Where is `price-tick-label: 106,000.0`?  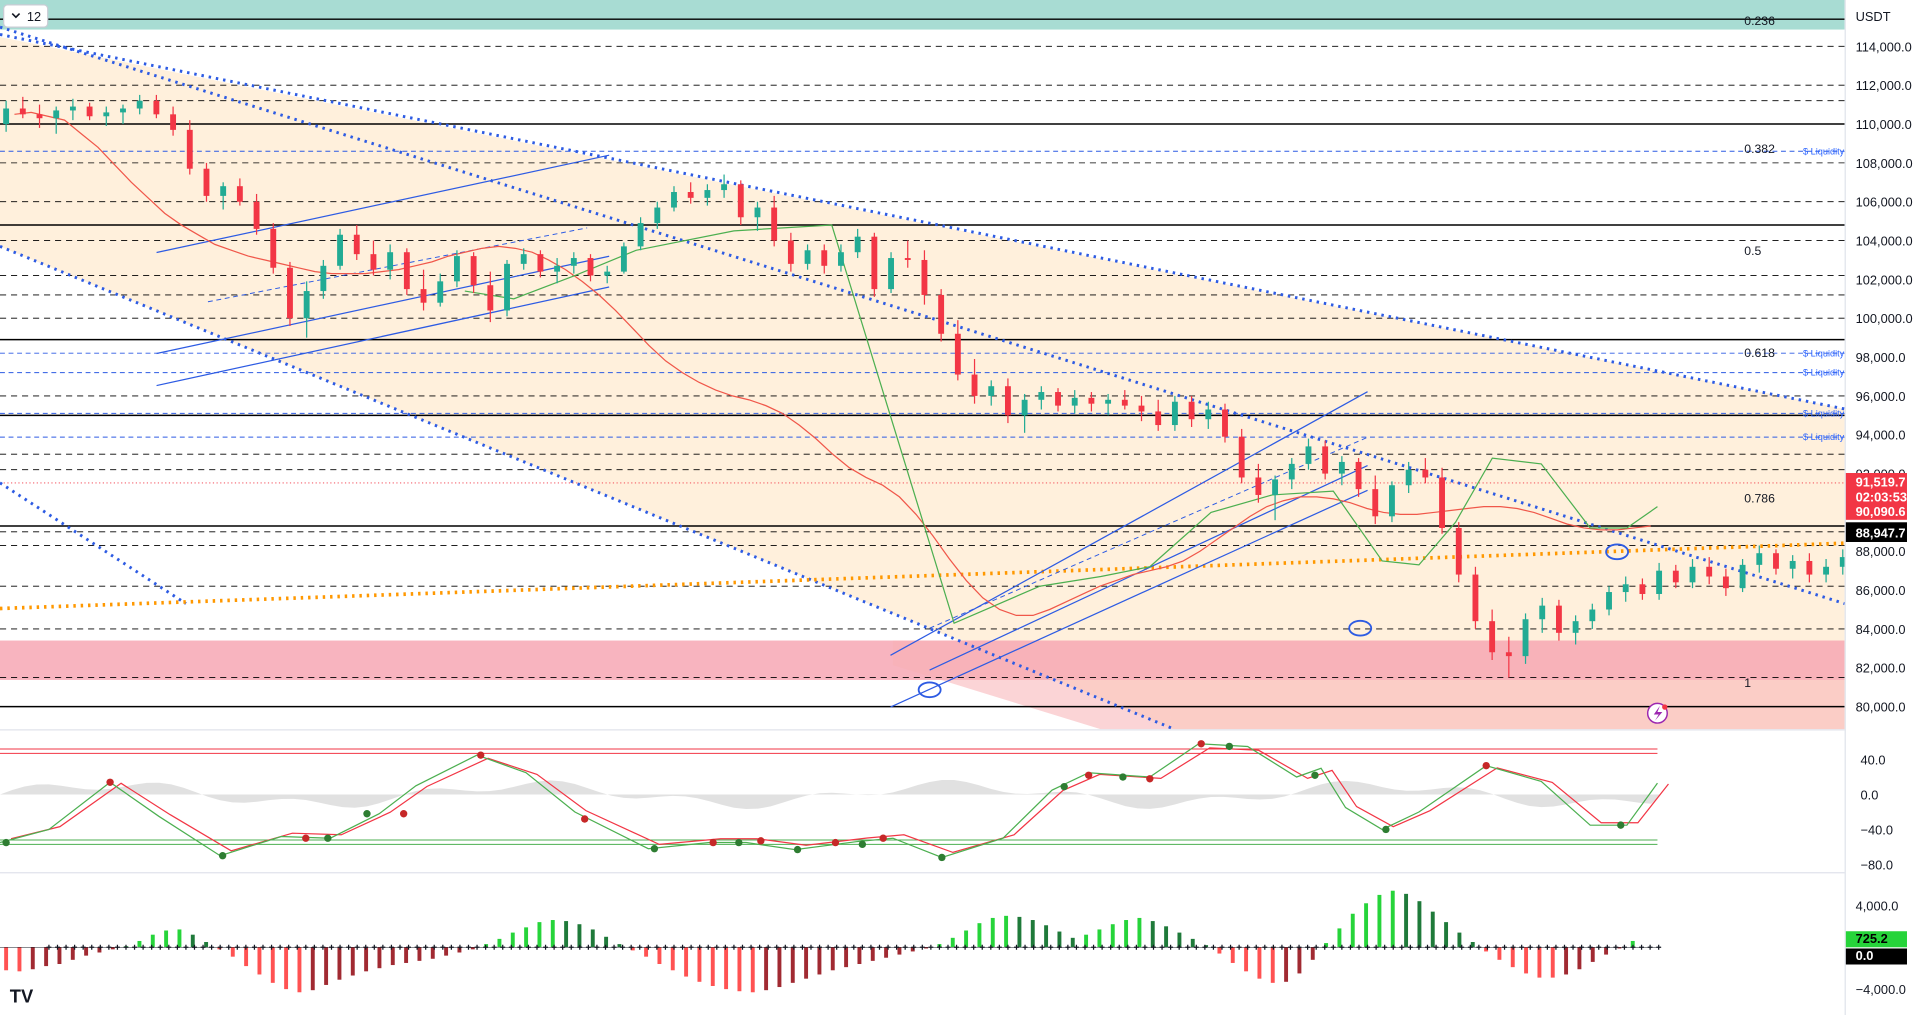 price-tick-label: 106,000.0 is located at coordinates (1884, 202).